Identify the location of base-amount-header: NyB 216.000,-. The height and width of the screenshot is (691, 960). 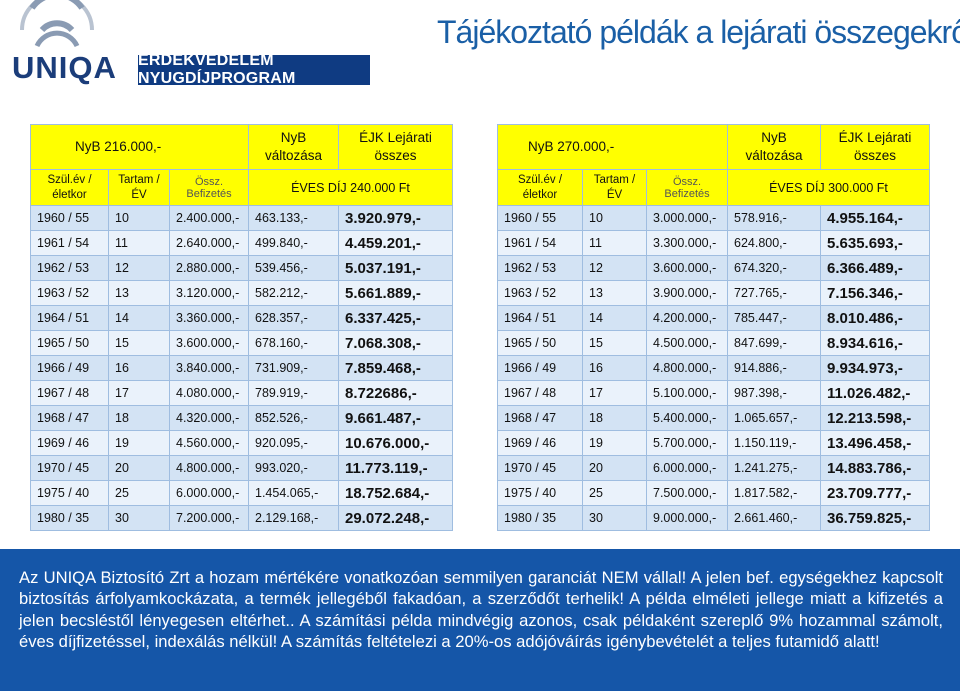
(139, 147).